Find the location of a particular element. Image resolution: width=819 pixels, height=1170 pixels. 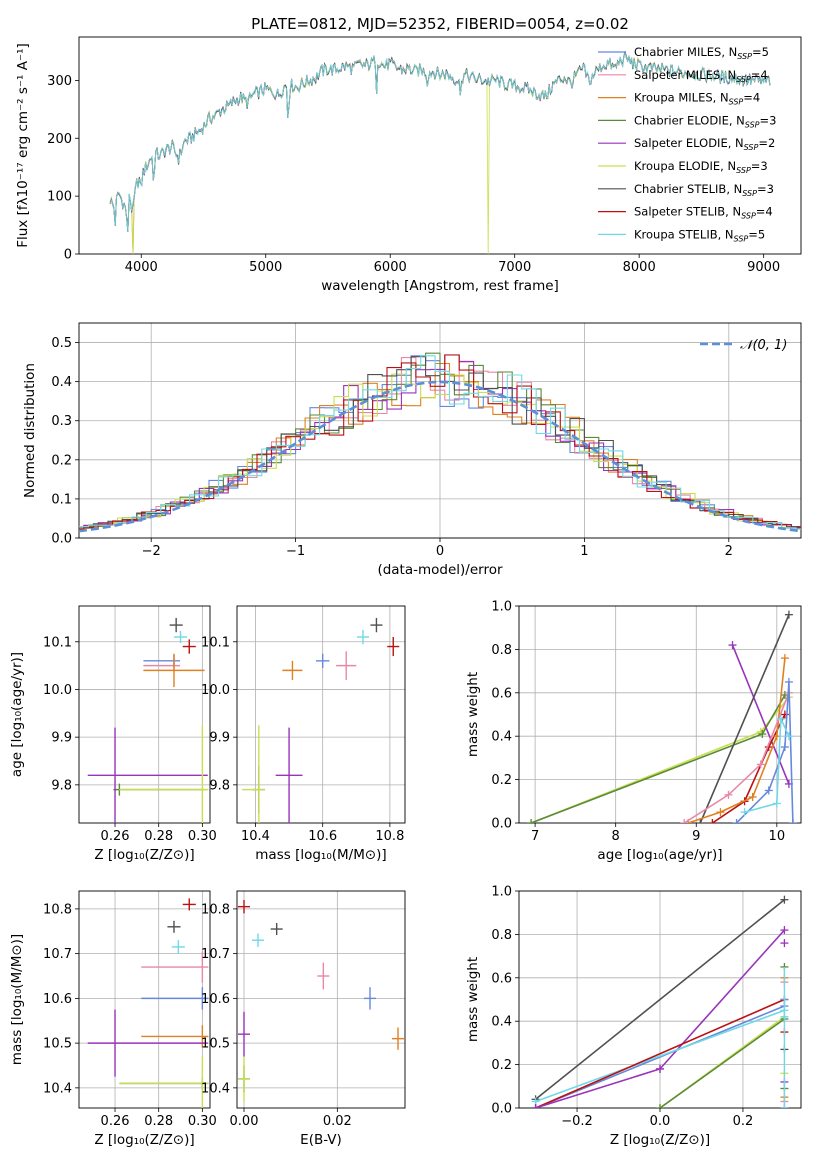

x-tick-label: 0.0 is located at coordinates (660, 1121).